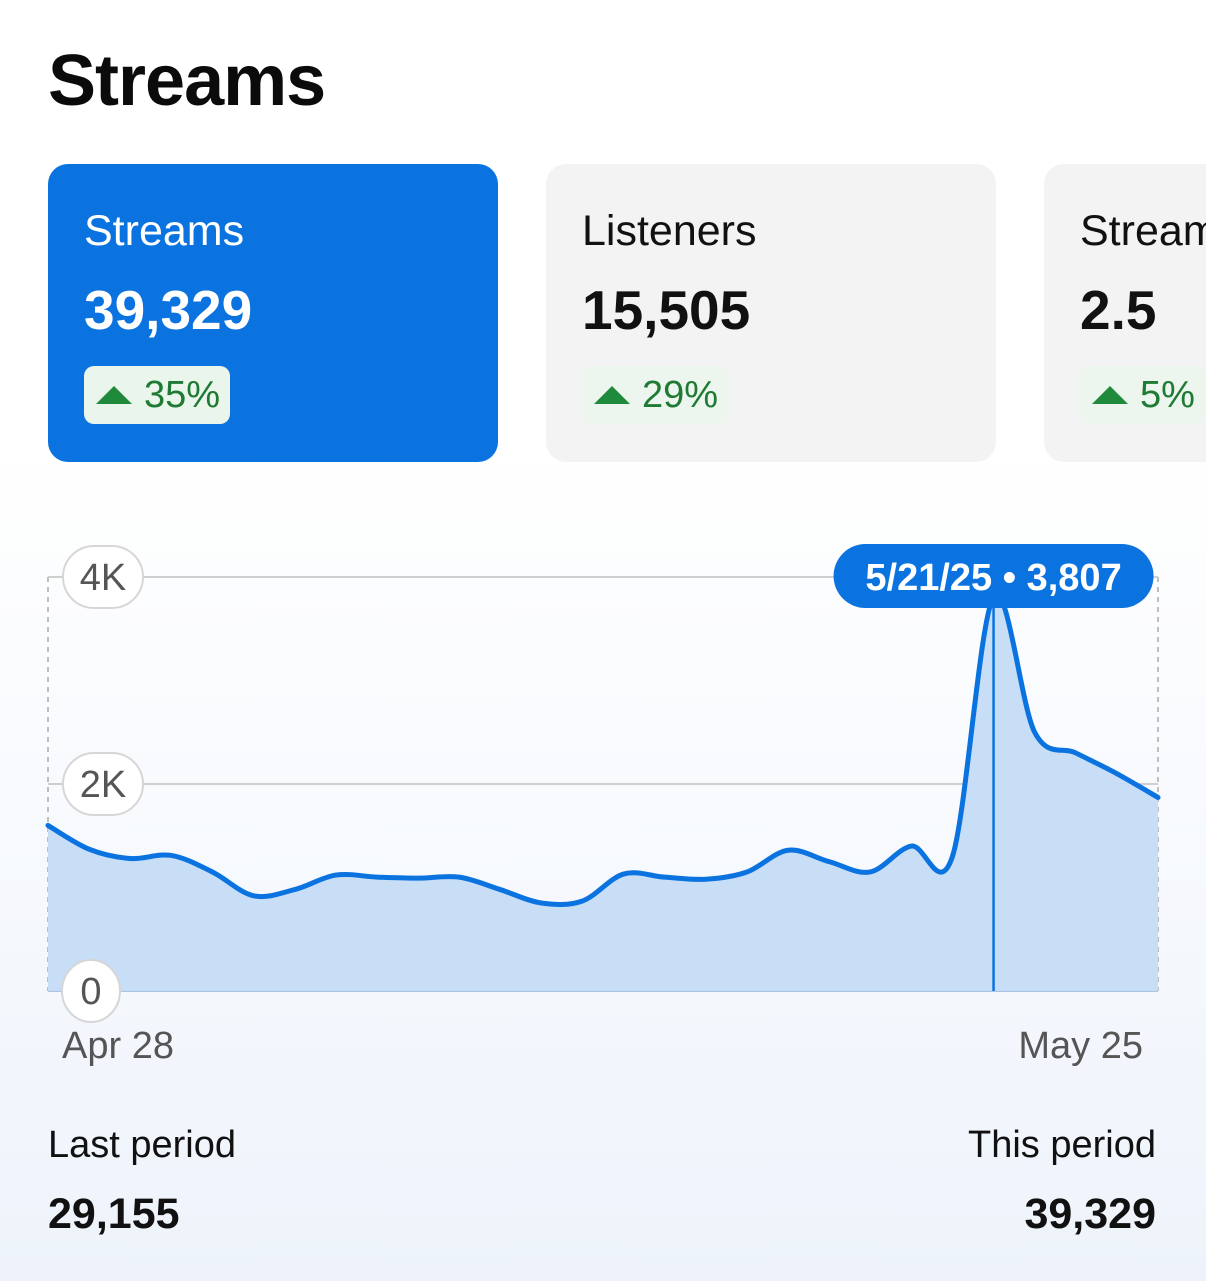 This screenshot has height=1281, width=1206. Describe the element at coordinates (669, 231) in the screenshot. I see `card-label: Listeners` at that location.